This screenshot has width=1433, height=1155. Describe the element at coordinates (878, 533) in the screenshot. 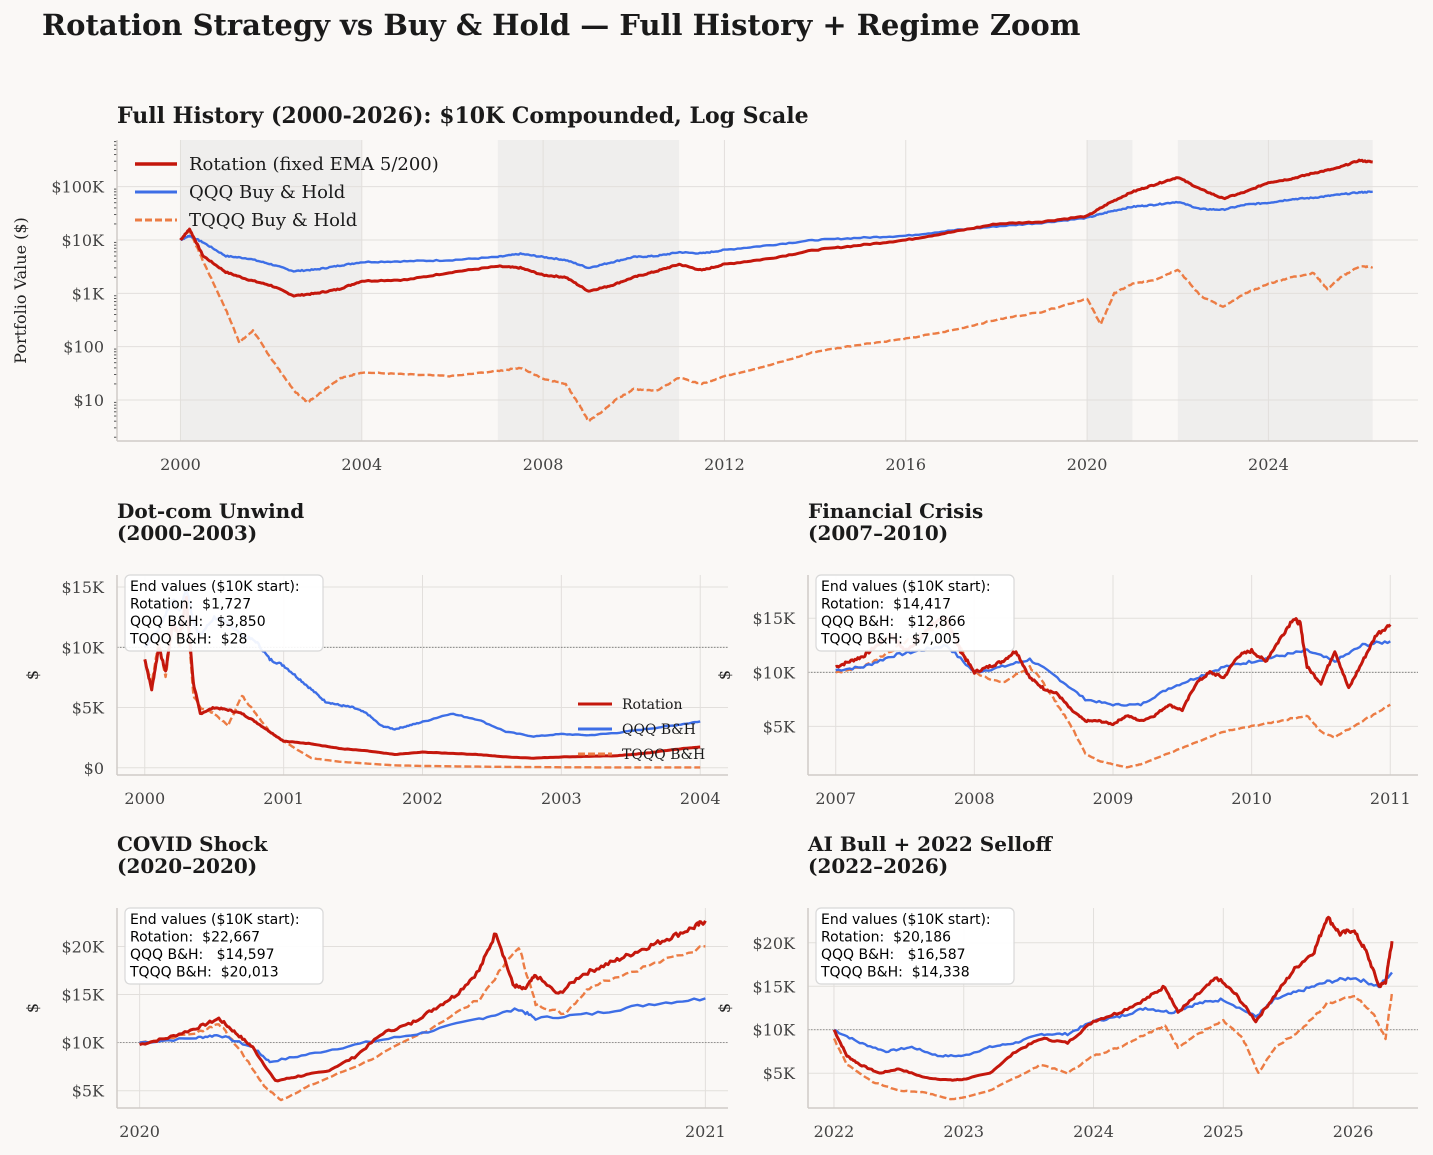

I see `chart-title: (2007–2010)` at that location.